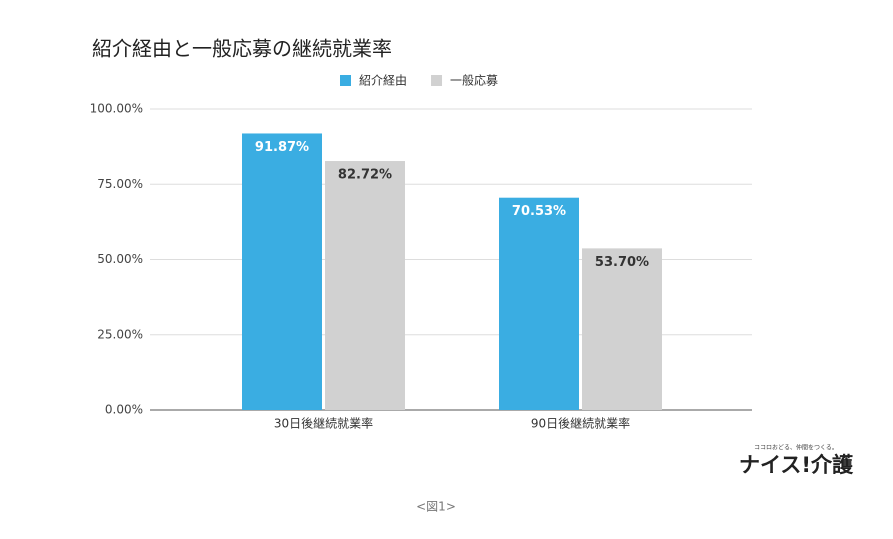  What do you see at coordinates (796, 465) in the screenshot?
I see `logo: ナイス!介護` at bounding box center [796, 465].